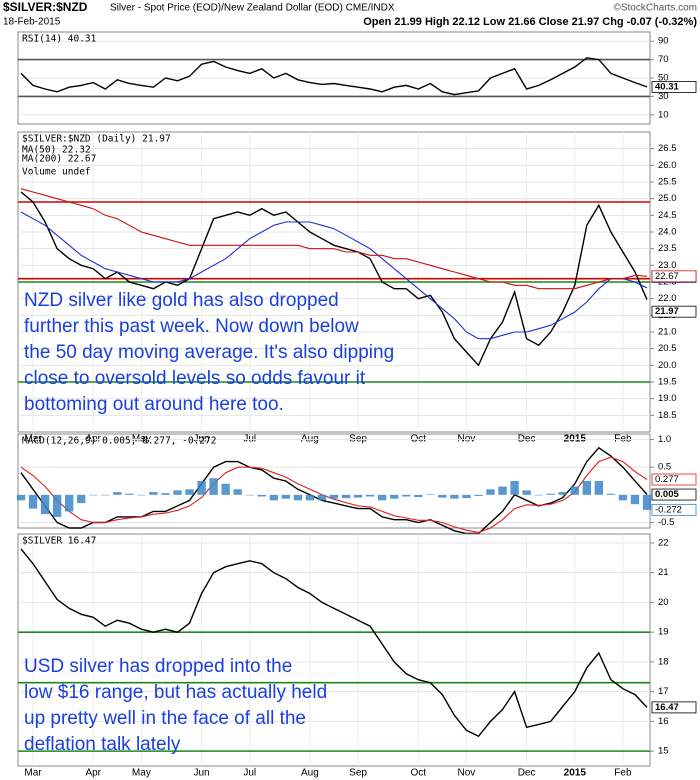 The width and height of the screenshot is (700, 780). I want to click on x-tick-label: Aug, so click(310, 773).